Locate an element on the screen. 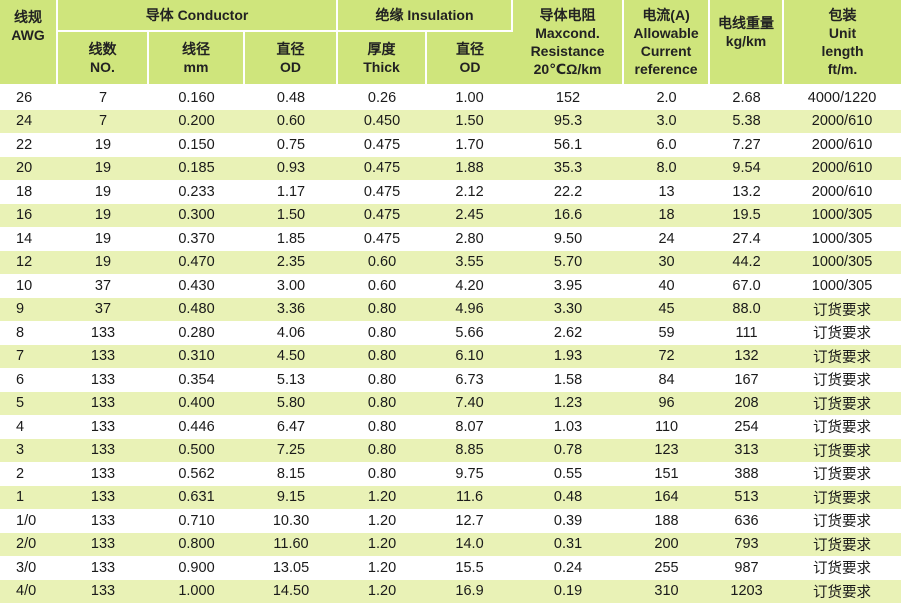  table-row: 26 7 0.160 0.48 0.26 1.00 152 2.0 2.68 4000/1220 is located at coordinates (450, 98).